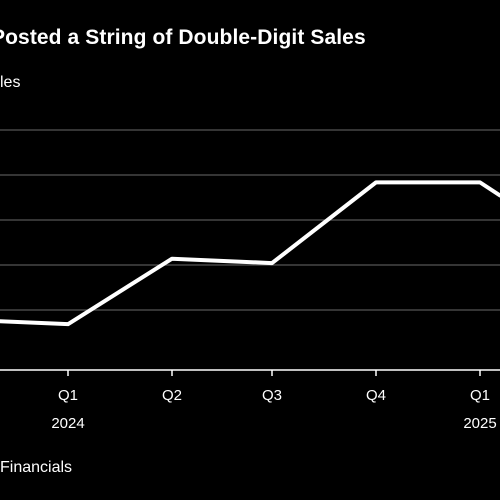  Describe the element at coordinates (67, 423) in the screenshot. I see `x-year-label: 2024` at that location.